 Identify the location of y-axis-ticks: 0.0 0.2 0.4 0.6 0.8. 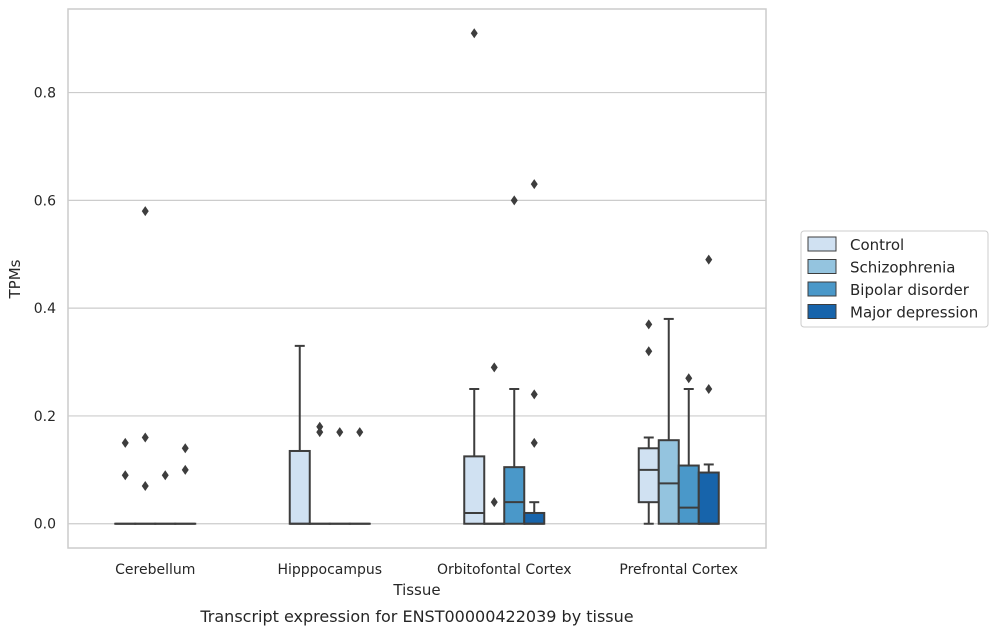
(45, 309).